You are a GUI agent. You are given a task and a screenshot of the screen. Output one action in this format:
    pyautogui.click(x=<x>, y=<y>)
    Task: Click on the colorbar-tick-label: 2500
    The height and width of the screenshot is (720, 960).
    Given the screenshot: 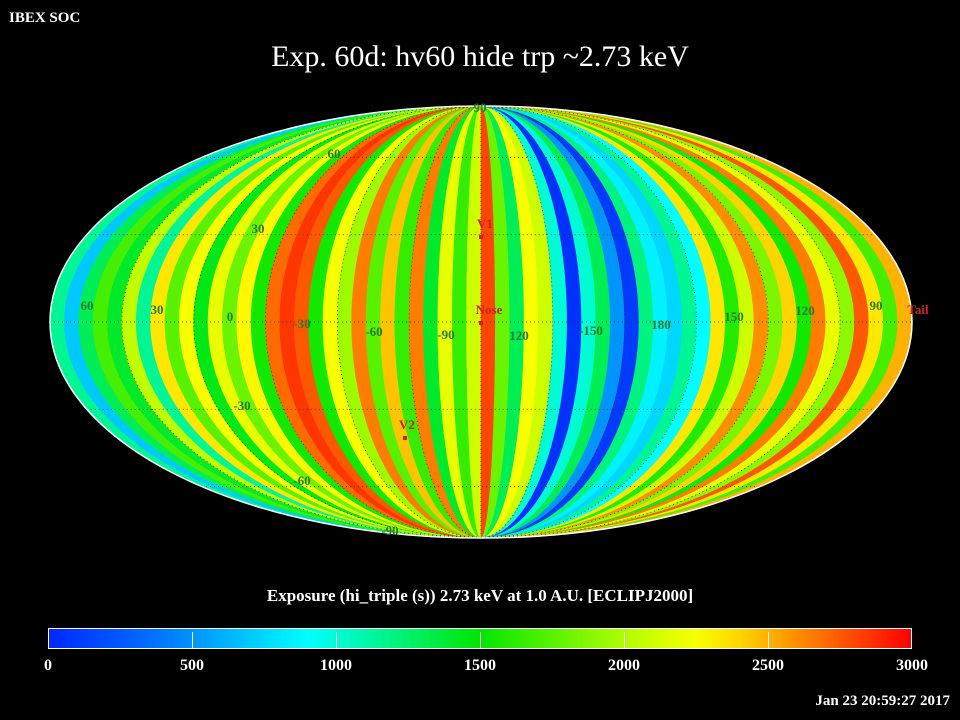 What is the action you would take?
    pyautogui.click(x=768, y=665)
    